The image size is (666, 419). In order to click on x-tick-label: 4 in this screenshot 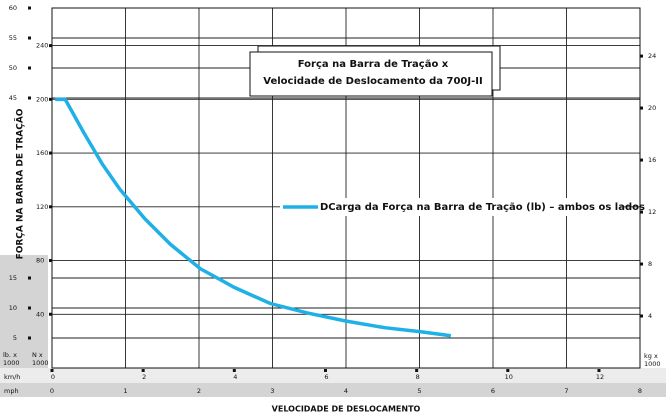, I will do `click(235, 377)`.